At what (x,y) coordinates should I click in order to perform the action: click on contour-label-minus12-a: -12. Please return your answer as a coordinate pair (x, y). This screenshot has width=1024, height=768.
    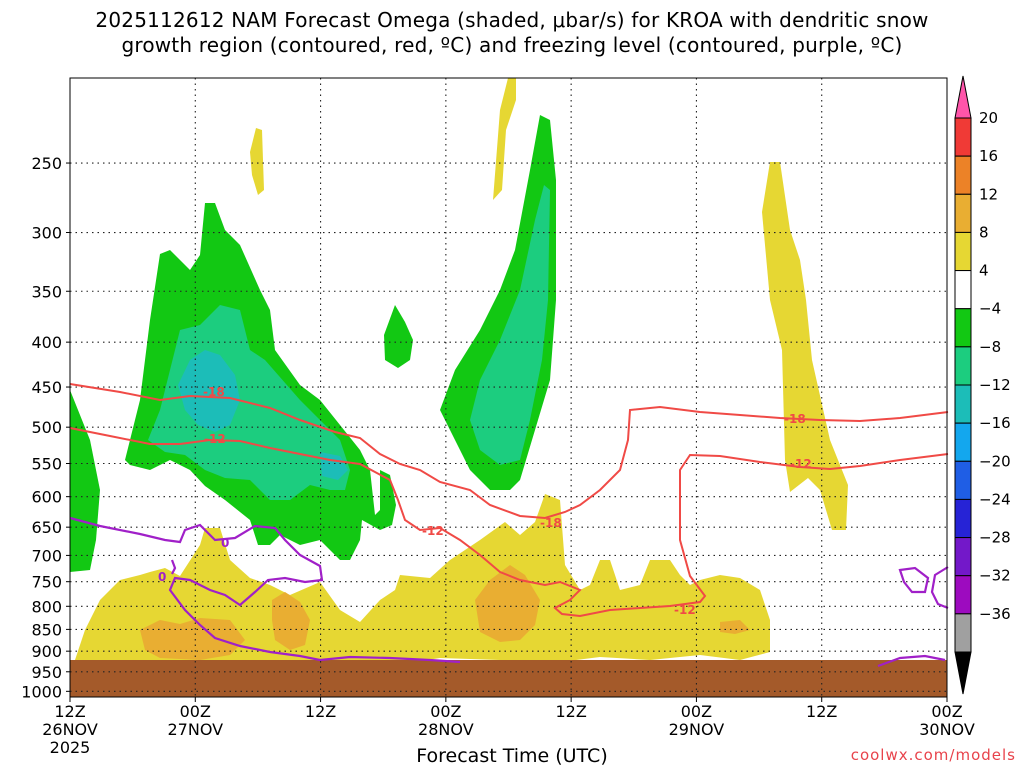
    Looking at the image, I should click on (215, 439).